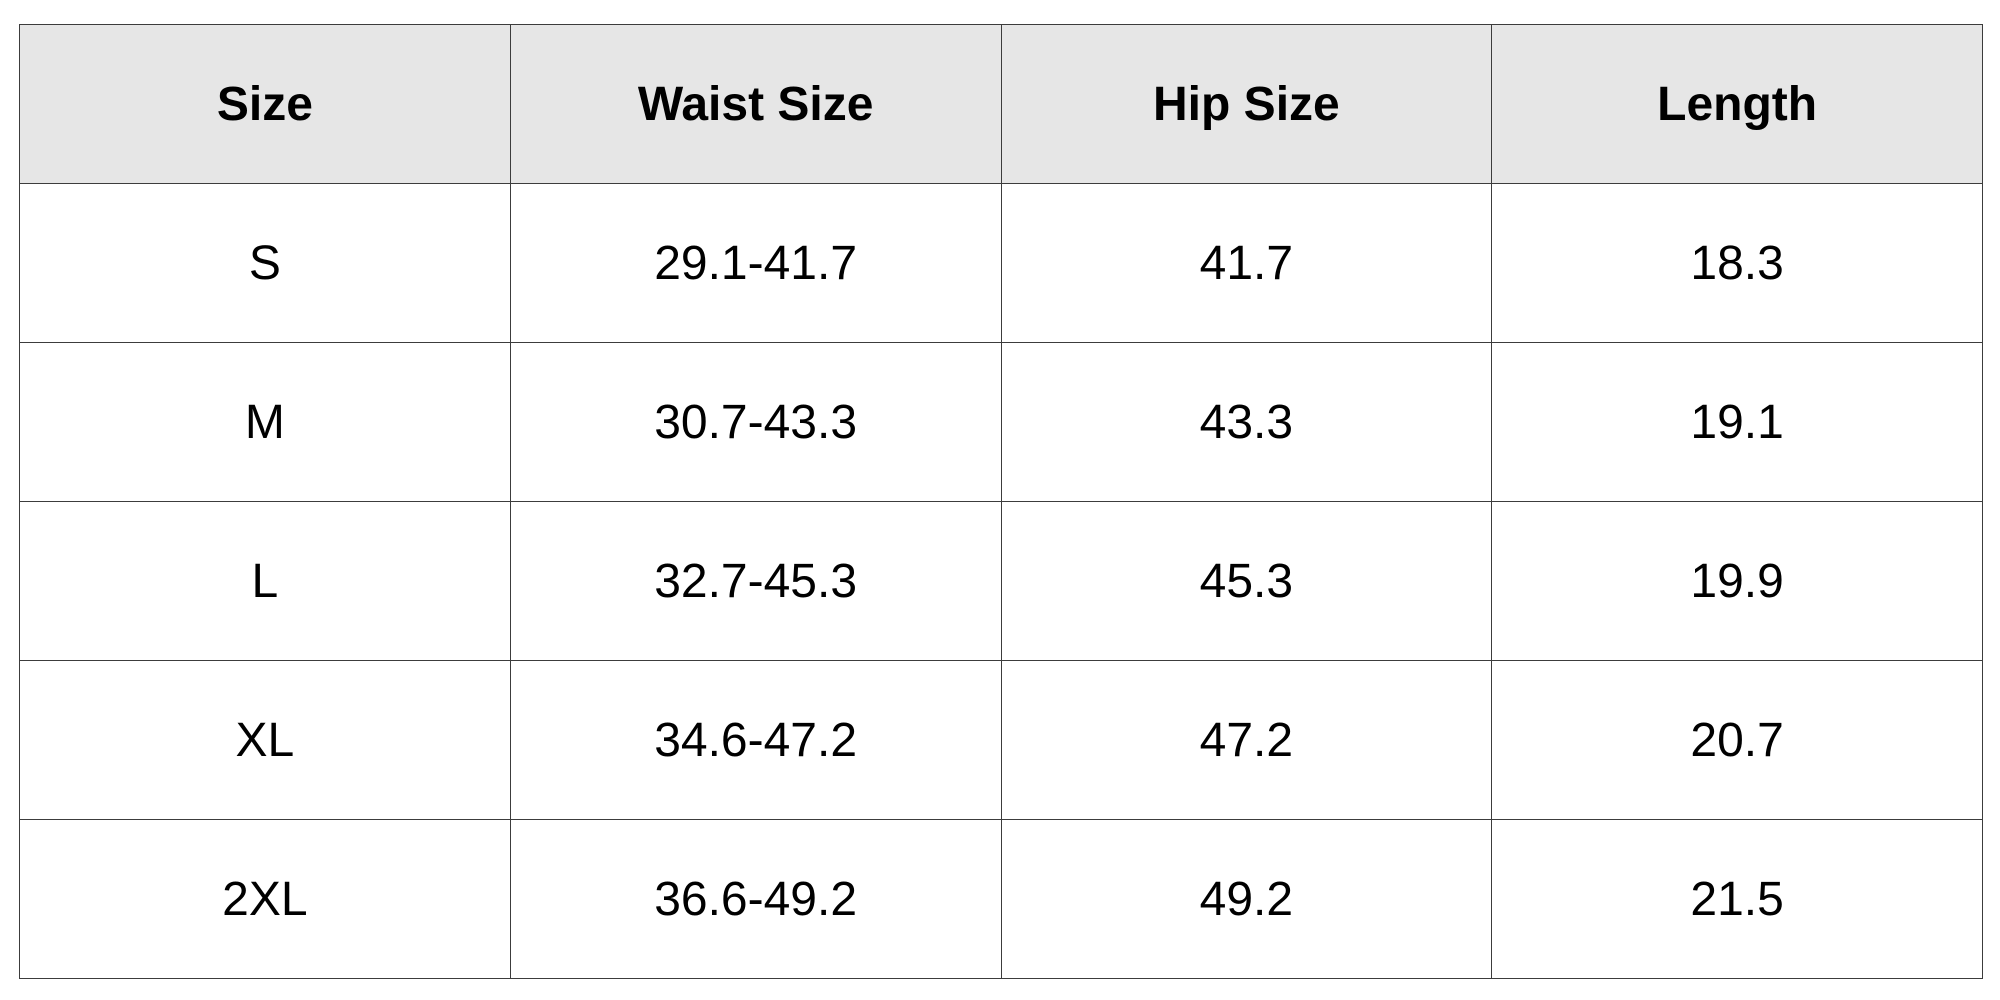  Describe the element at coordinates (1246, 263) in the screenshot. I see `cell-hip-size: 41.7` at that location.